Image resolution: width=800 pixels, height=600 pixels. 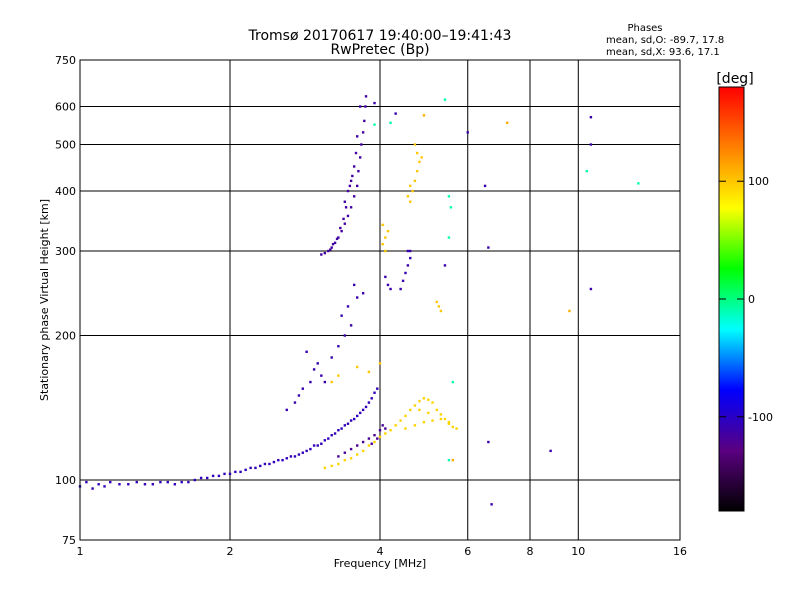 I want to click on chart-subtitle: RwPretec (Bp), so click(x=379, y=50).